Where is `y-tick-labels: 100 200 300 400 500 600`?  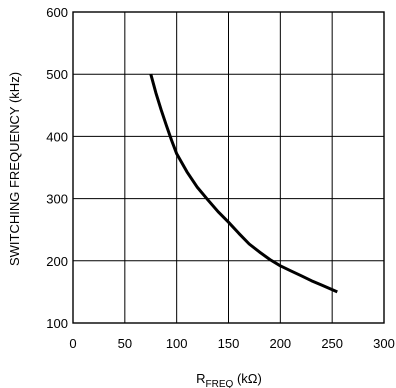
y-tick-labels: 100 200 300 400 500 600 is located at coordinates (57, 168).